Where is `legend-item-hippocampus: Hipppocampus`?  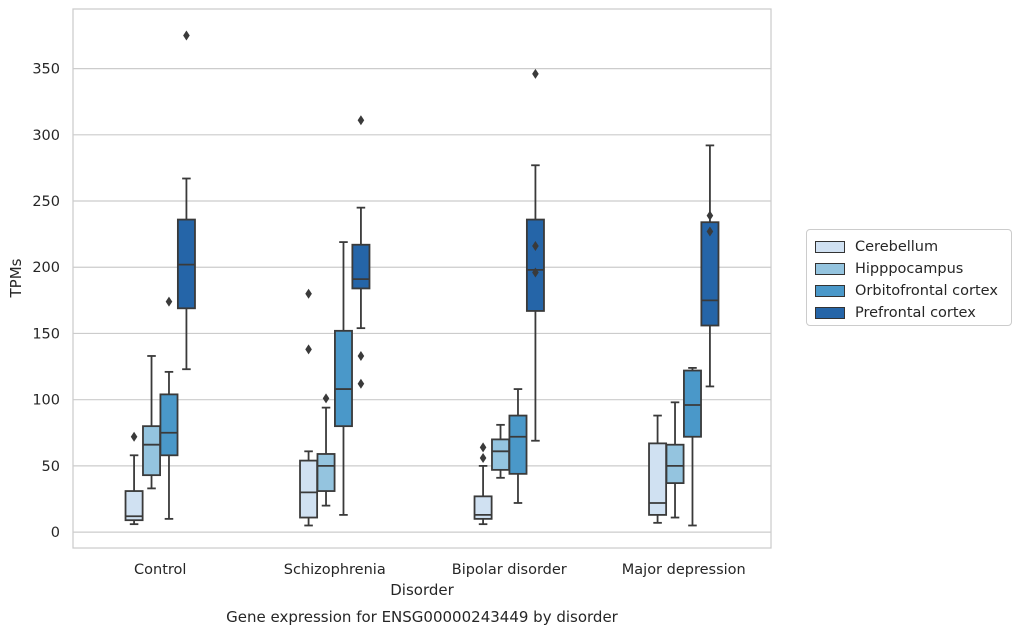
legend-item-hippocampus: Hipppocampus is located at coordinates (909, 269).